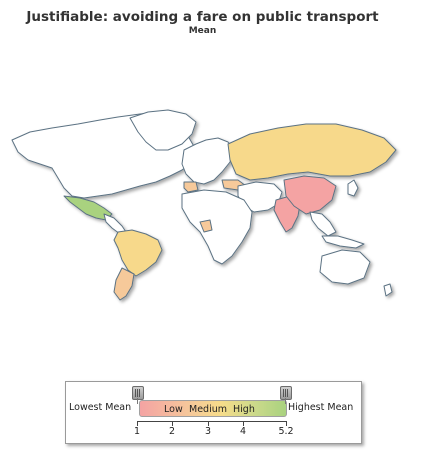  What do you see at coordinates (172, 431) in the screenshot?
I see `legend-tick-label: 2` at bounding box center [172, 431].